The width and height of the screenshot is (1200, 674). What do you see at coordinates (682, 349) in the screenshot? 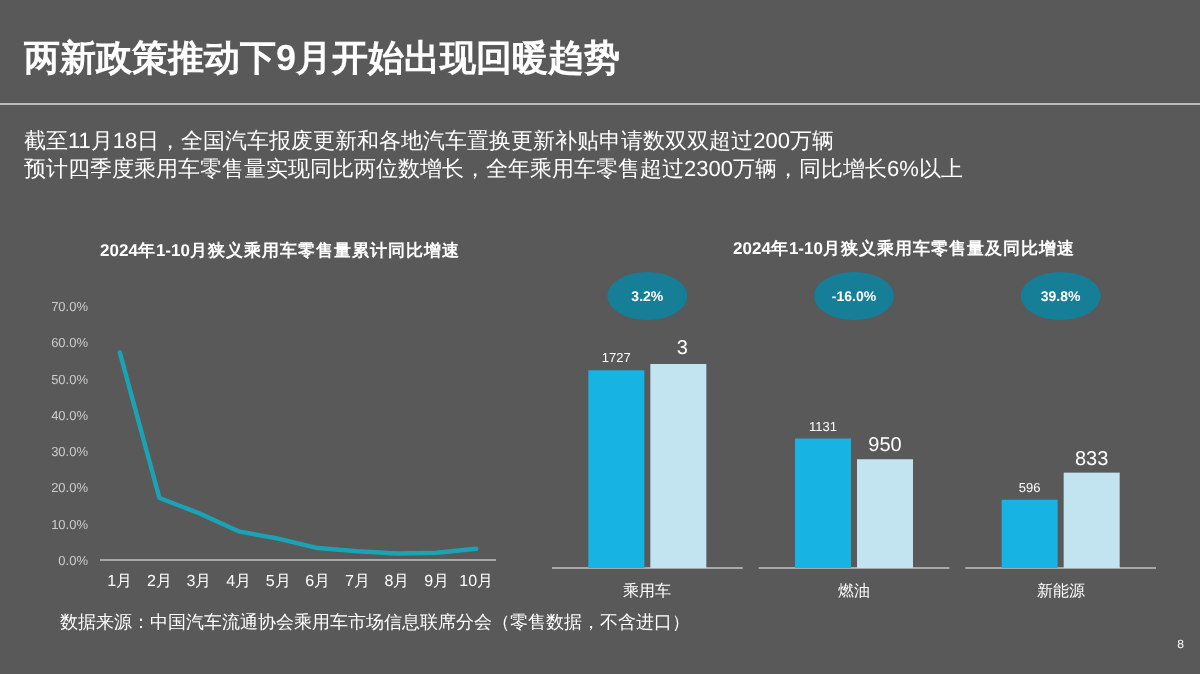
I see `text: 3` at bounding box center [682, 349].